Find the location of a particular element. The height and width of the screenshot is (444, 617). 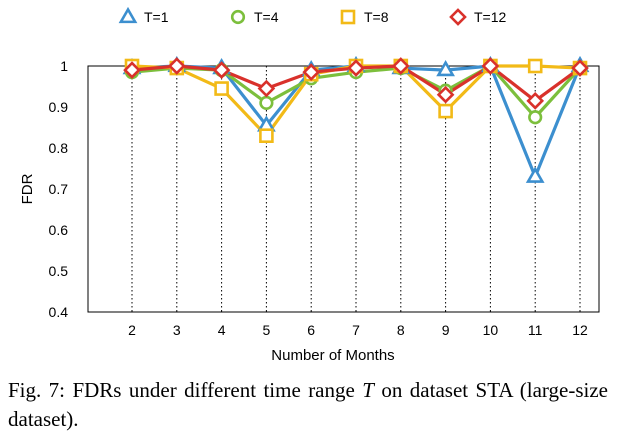

x-tick-label: 5 is located at coordinates (267, 330).